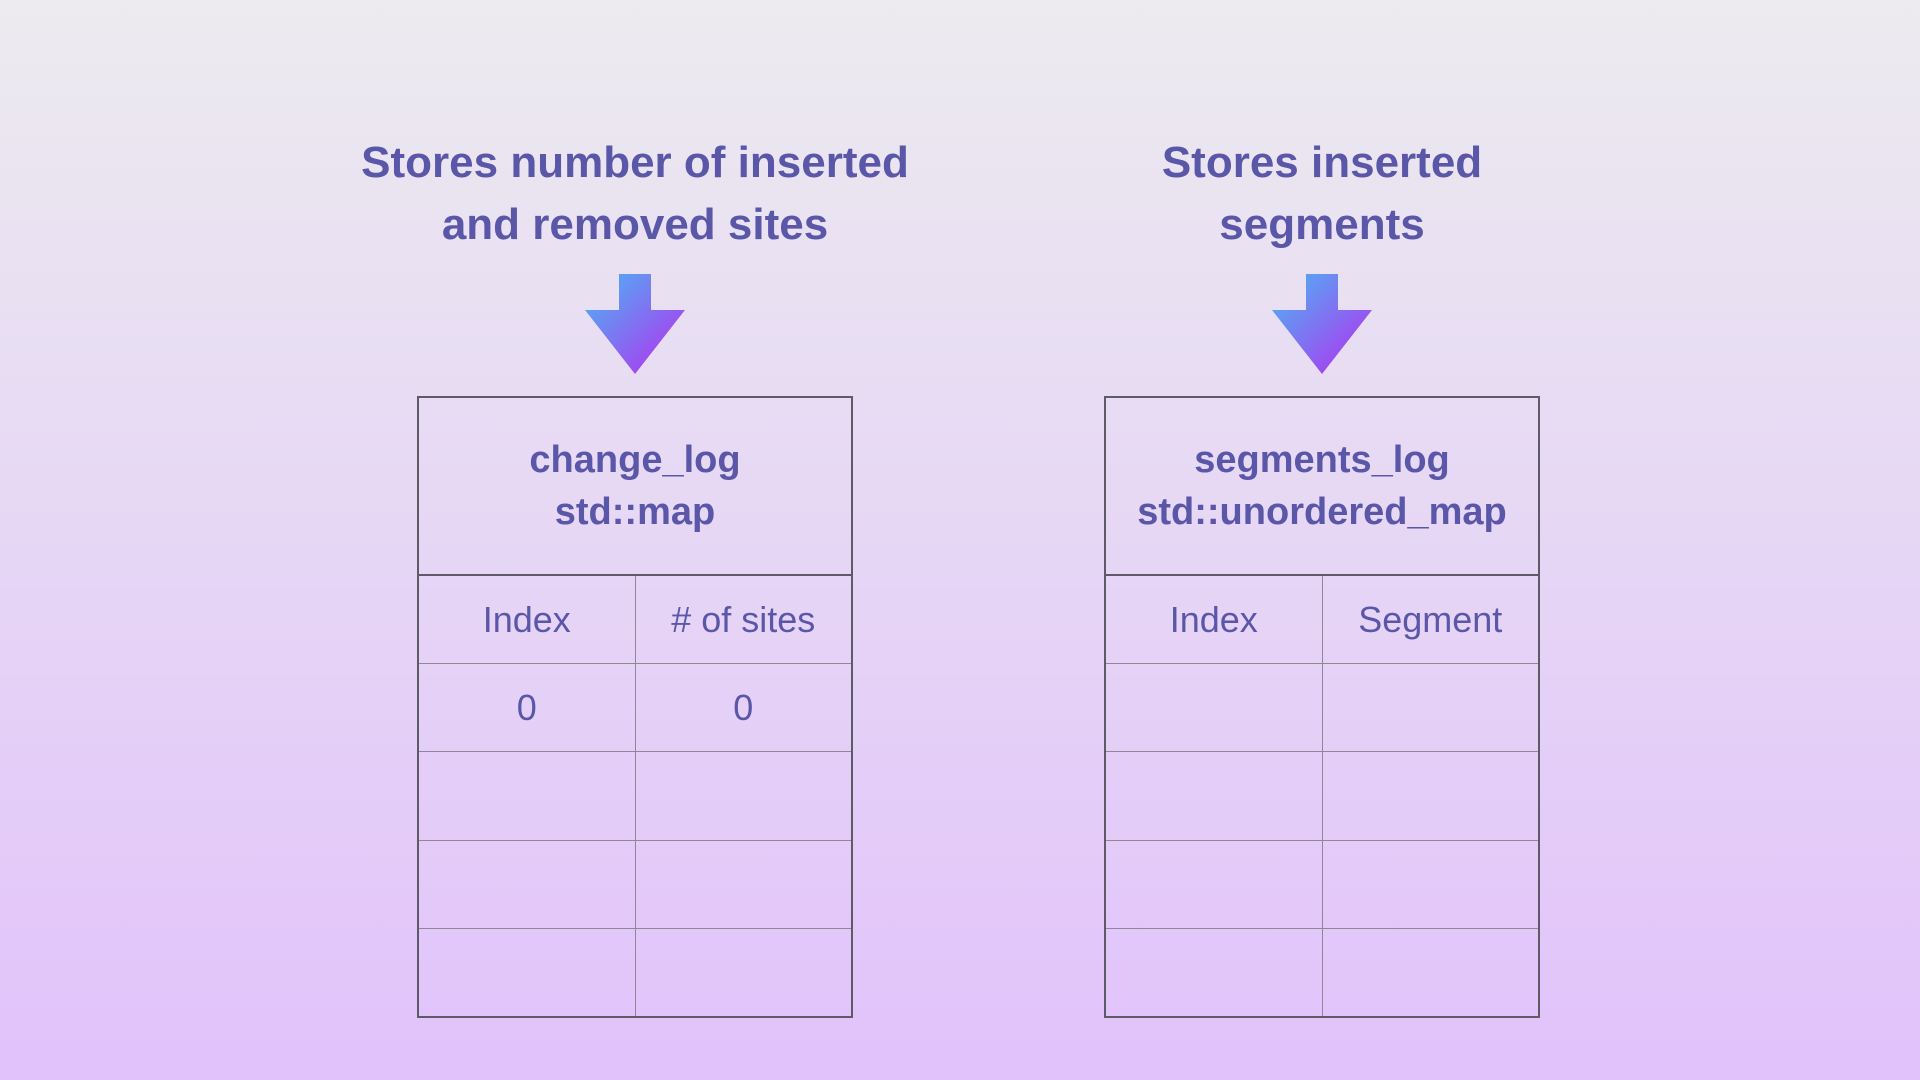 The width and height of the screenshot is (1920, 1080). I want to click on table-header: segments_log std::unordered_map, so click(1322, 487).